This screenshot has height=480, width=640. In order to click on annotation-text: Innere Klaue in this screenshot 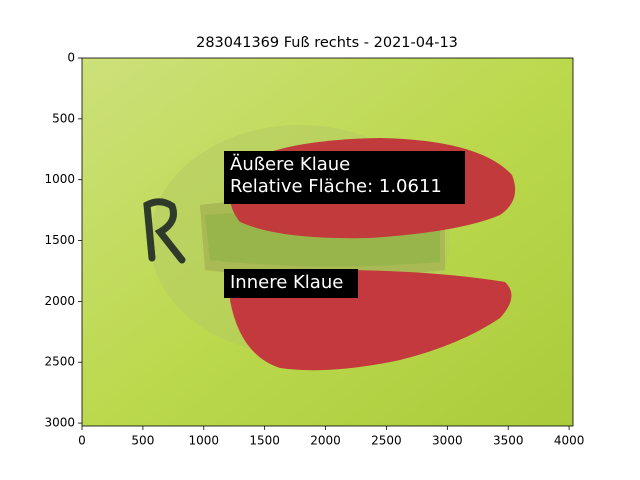, I will do `click(286, 282)`.